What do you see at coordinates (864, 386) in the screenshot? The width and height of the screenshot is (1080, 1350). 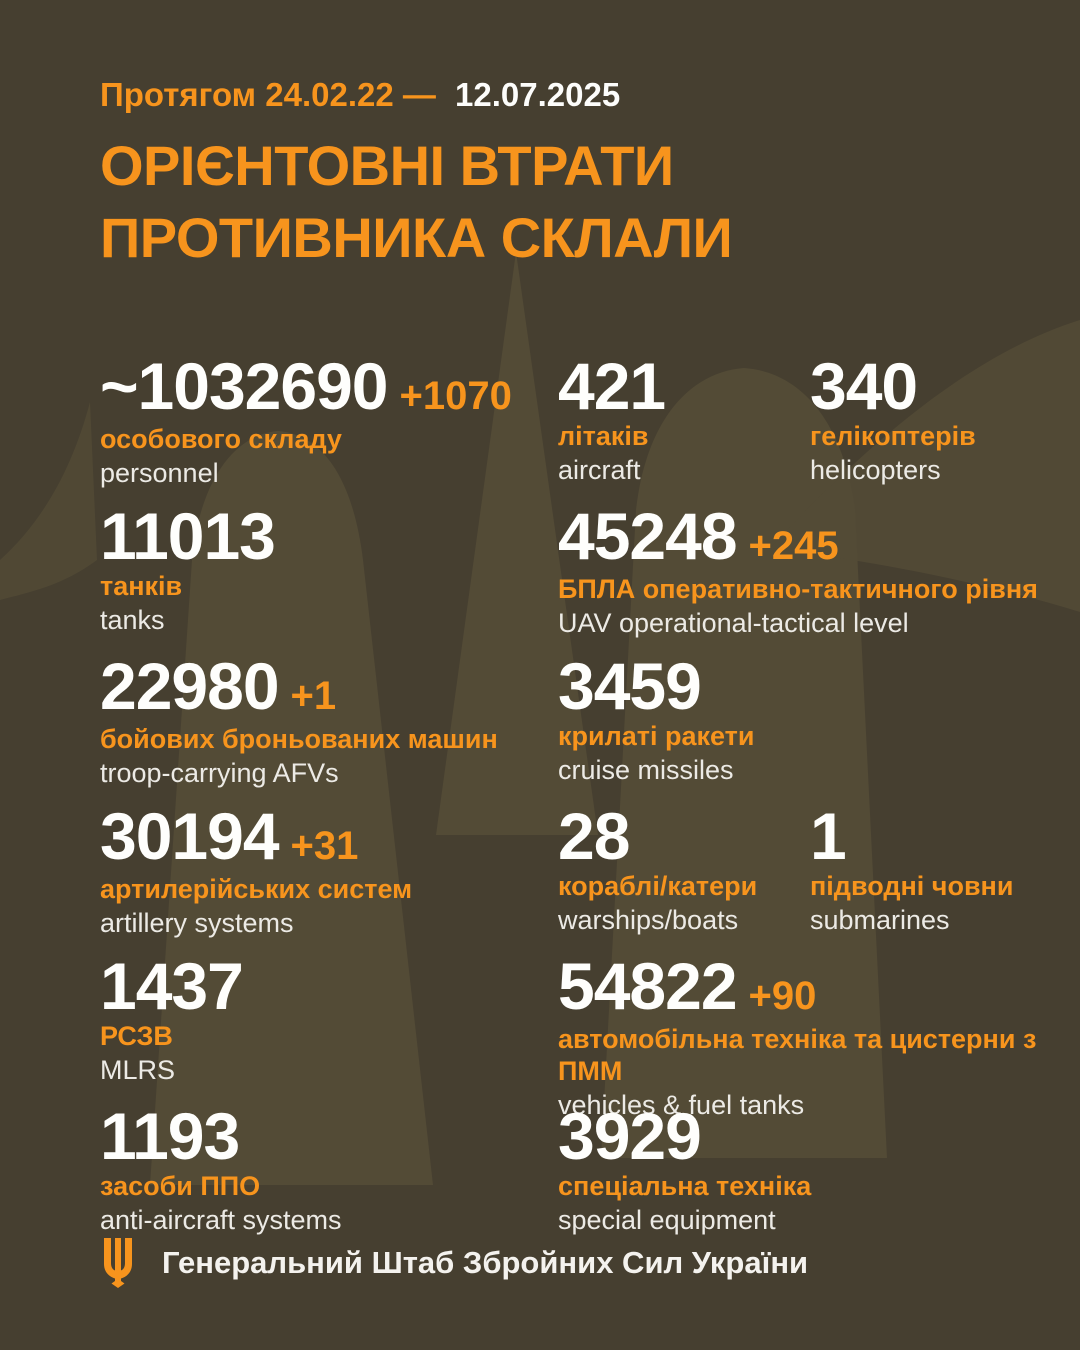 I see `stat-value: 340` at bounding box center [864, 386].